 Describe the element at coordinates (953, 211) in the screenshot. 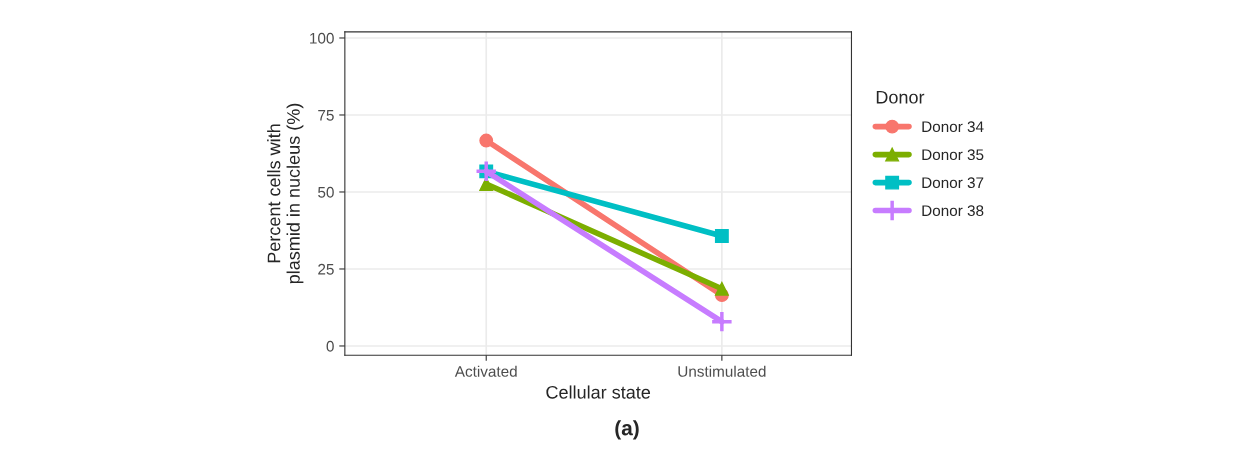

I see `legend-label: Donor 38` at that location.